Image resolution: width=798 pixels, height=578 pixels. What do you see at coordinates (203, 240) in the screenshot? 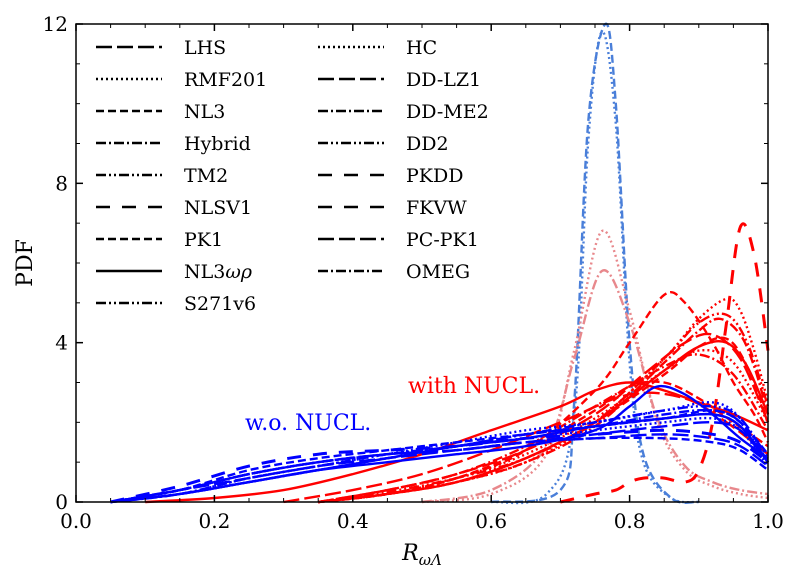
I see `legend-label: PK1` at bounding box center [203, 240].